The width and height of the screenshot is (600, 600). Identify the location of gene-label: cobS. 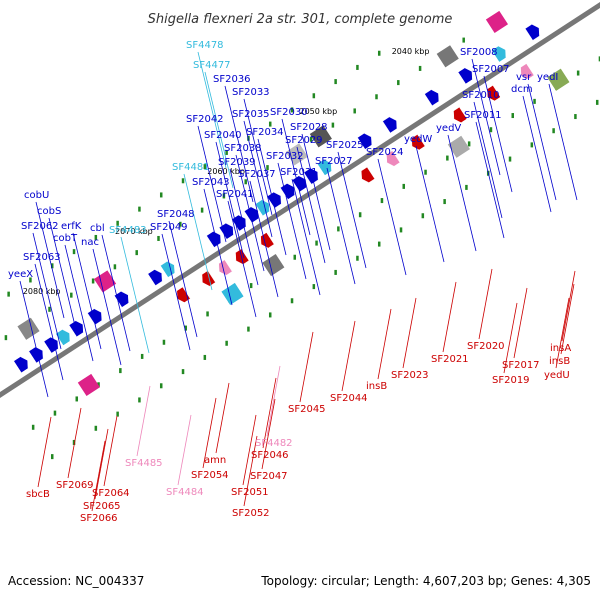
(49, 211).